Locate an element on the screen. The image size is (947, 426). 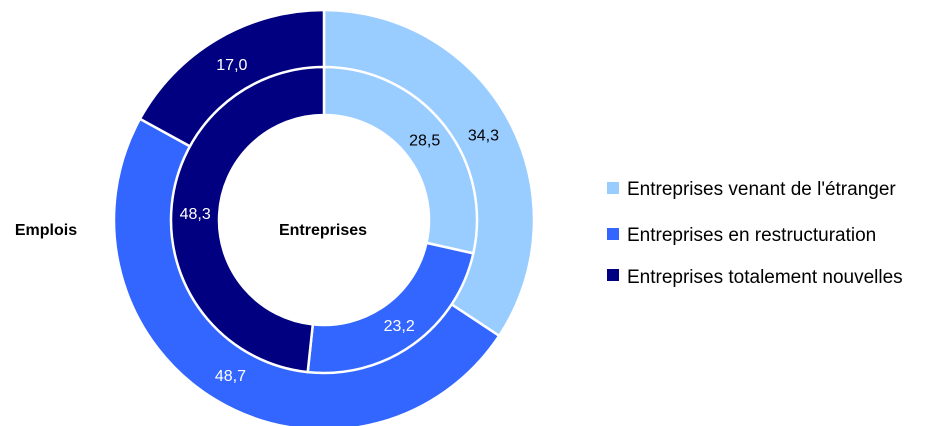
inner-slice-label-1: 28,5 is located at coordinates (424, 140).